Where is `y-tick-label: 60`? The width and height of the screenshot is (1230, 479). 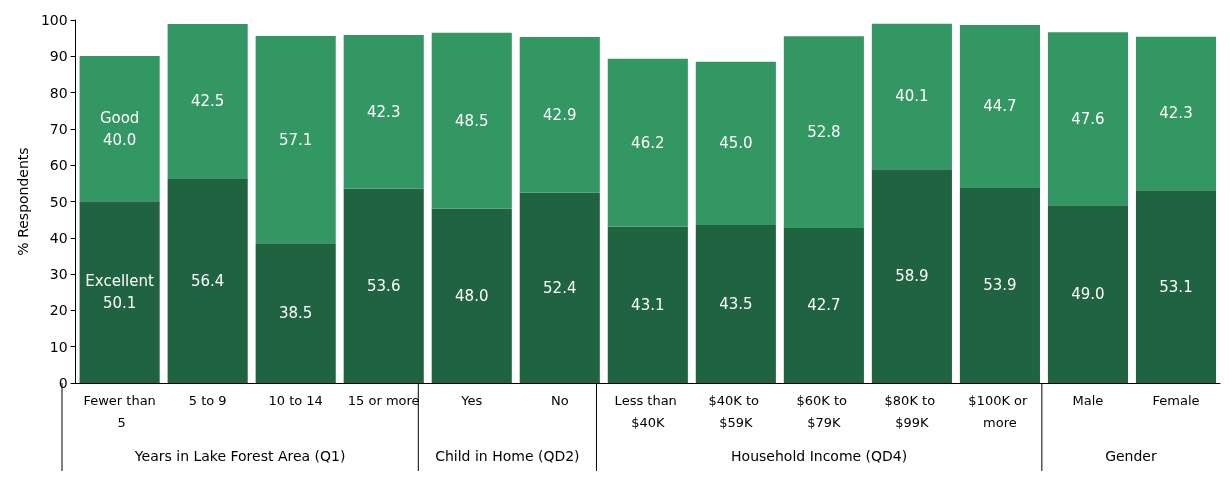
y-tick-label: 60 is located at coordinates (58, 165).